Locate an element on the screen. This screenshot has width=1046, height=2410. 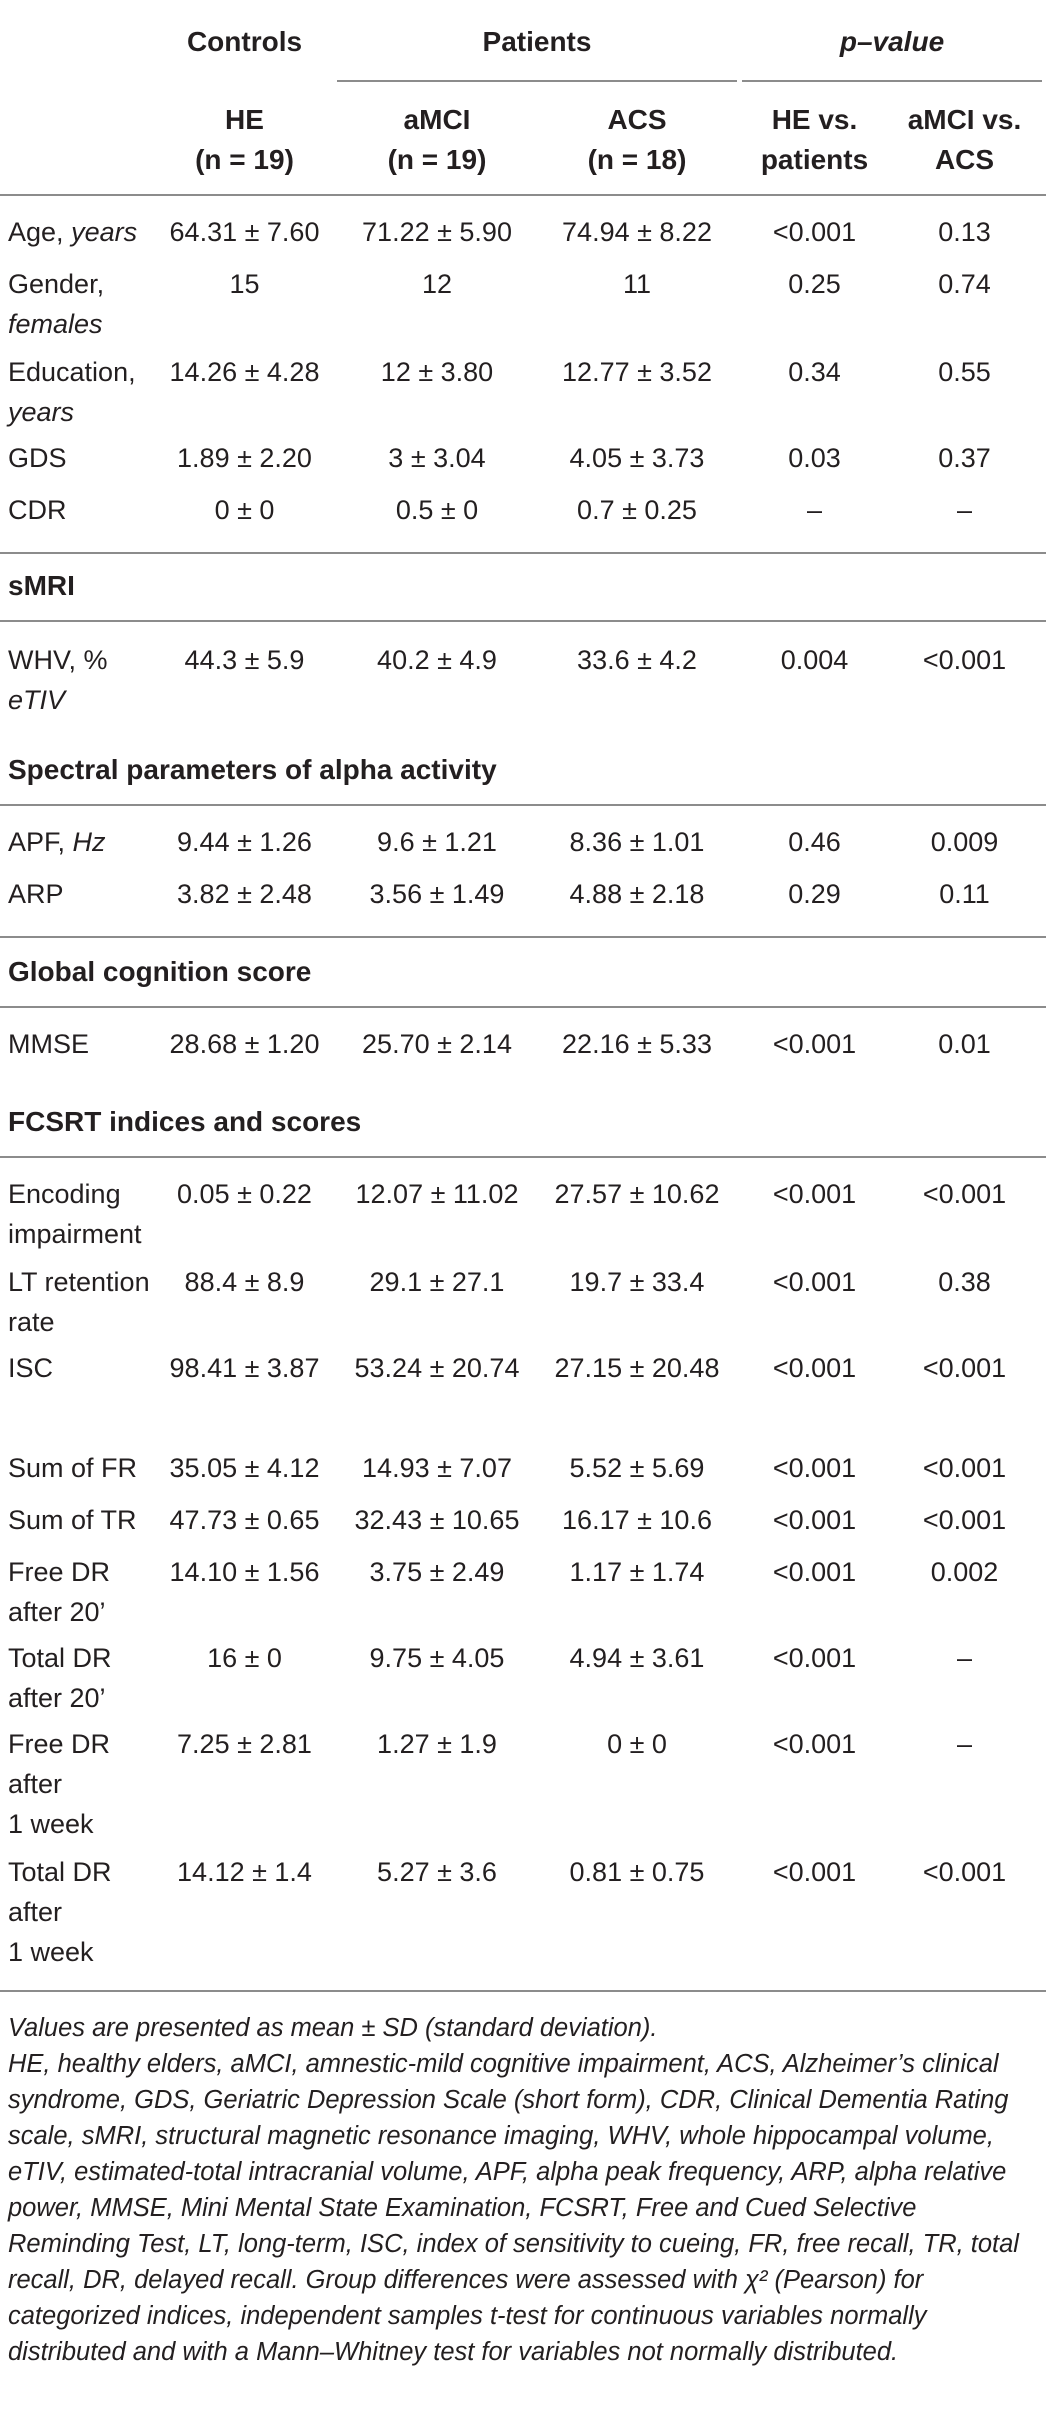
cell-p2: 0.002 is located at coordinates (964, 1572).